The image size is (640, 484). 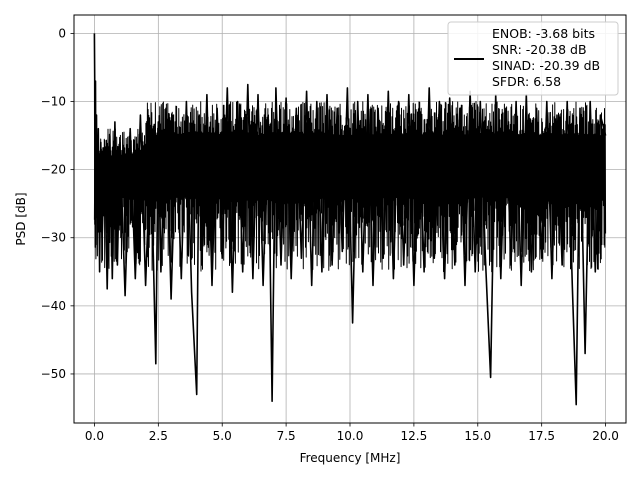 What do you see at coordinates (605, 436) in the screenshot?
I see `x-tick-label: 20.0` at bounding box center [605, 436].